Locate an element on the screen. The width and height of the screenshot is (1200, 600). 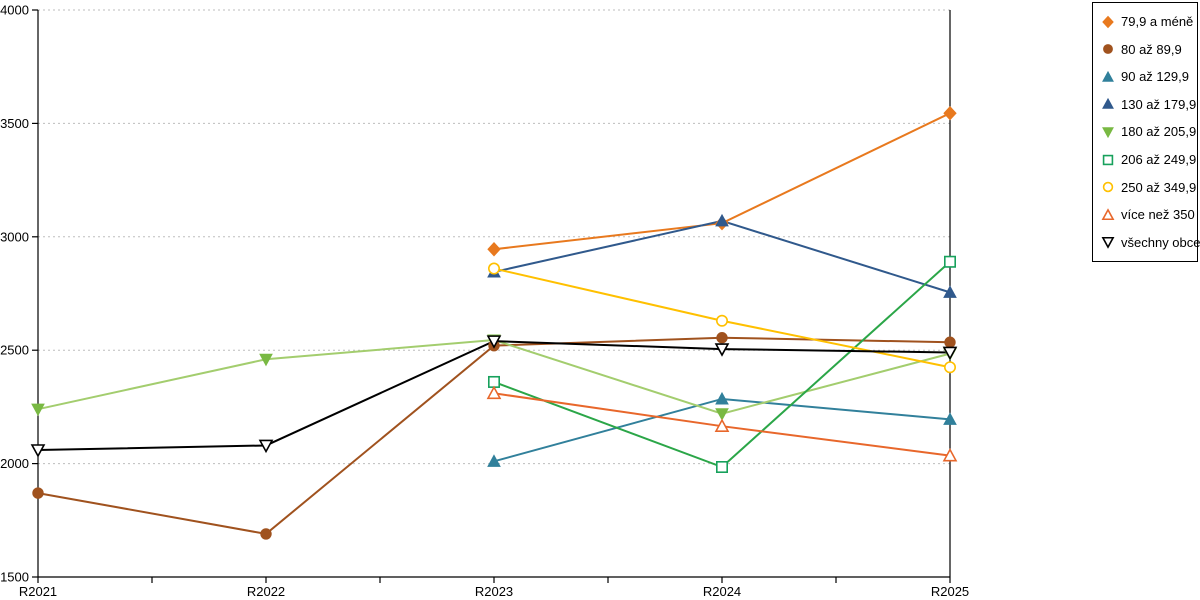
legend-item: 206 až 249,9 is located at coordinates (1148, 159).